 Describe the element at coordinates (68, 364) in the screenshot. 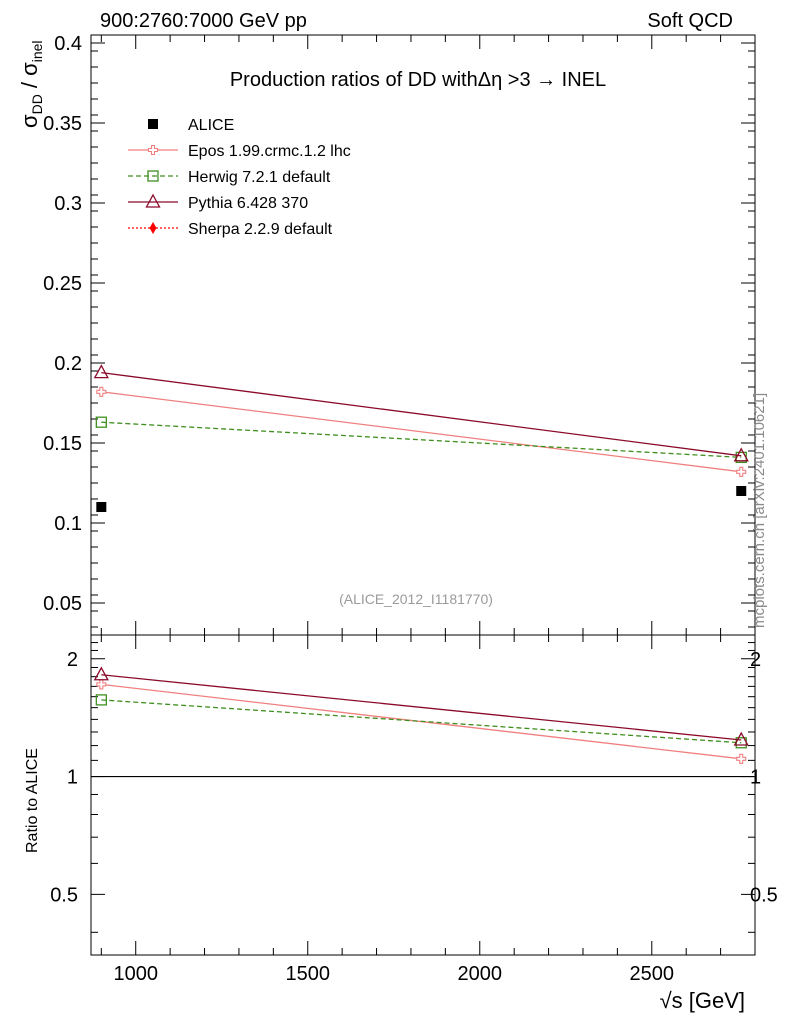

I see `y-tick-label: 0.2` at that location.